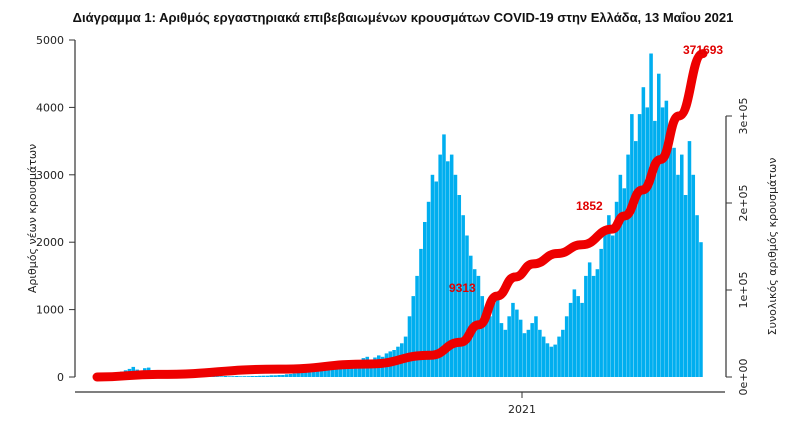  Describe the element at coordinates (743, 290) in the screenshot. I see `right-y-tick-label: 1e+05` at that location.